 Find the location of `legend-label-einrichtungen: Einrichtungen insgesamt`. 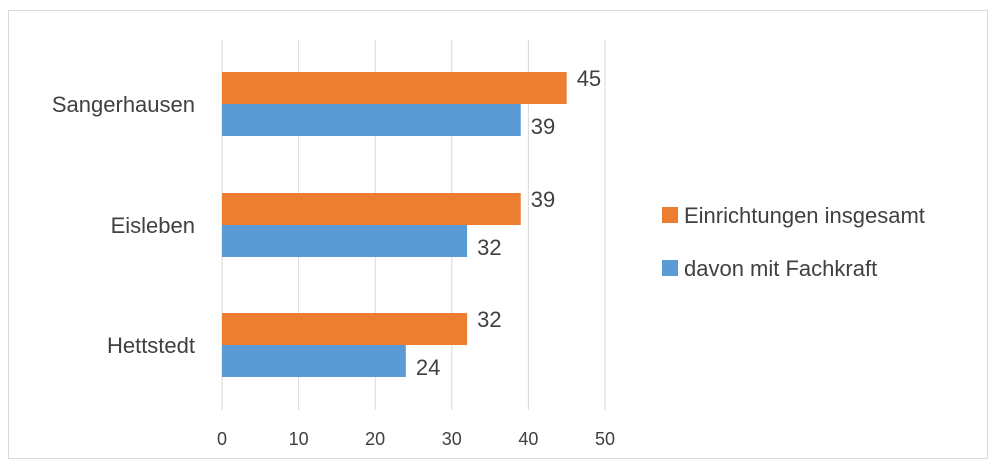

legend-label-einrichtungen: Einrichtungen insgesamt is located at coordinates (804, 215).